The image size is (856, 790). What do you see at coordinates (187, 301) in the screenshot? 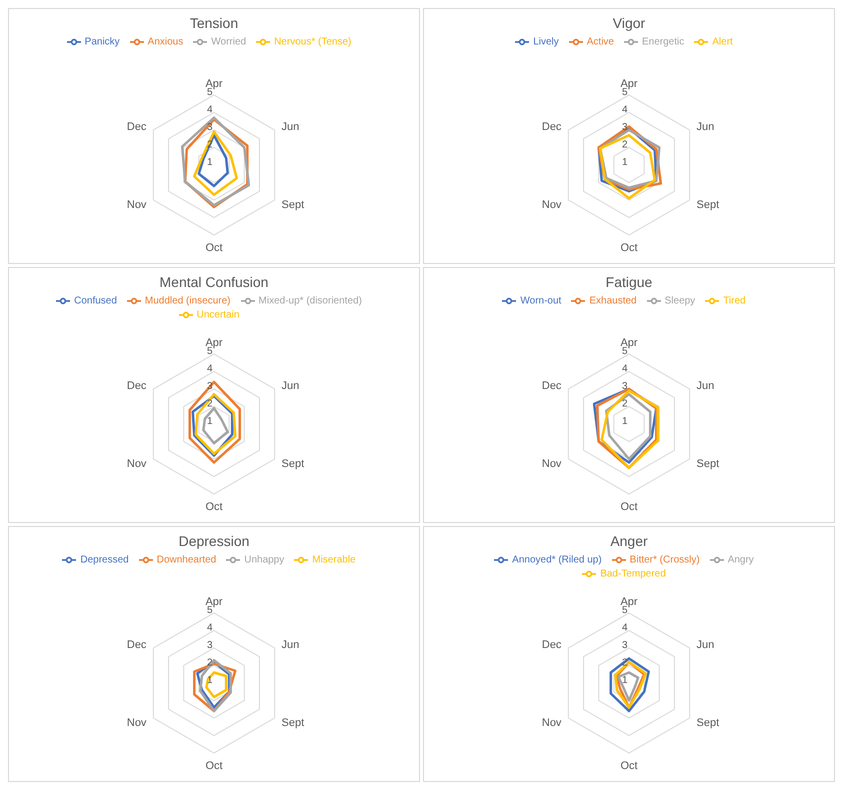
I see `legend-label: Muddled (insecure)` at bounding box center [187, 301].